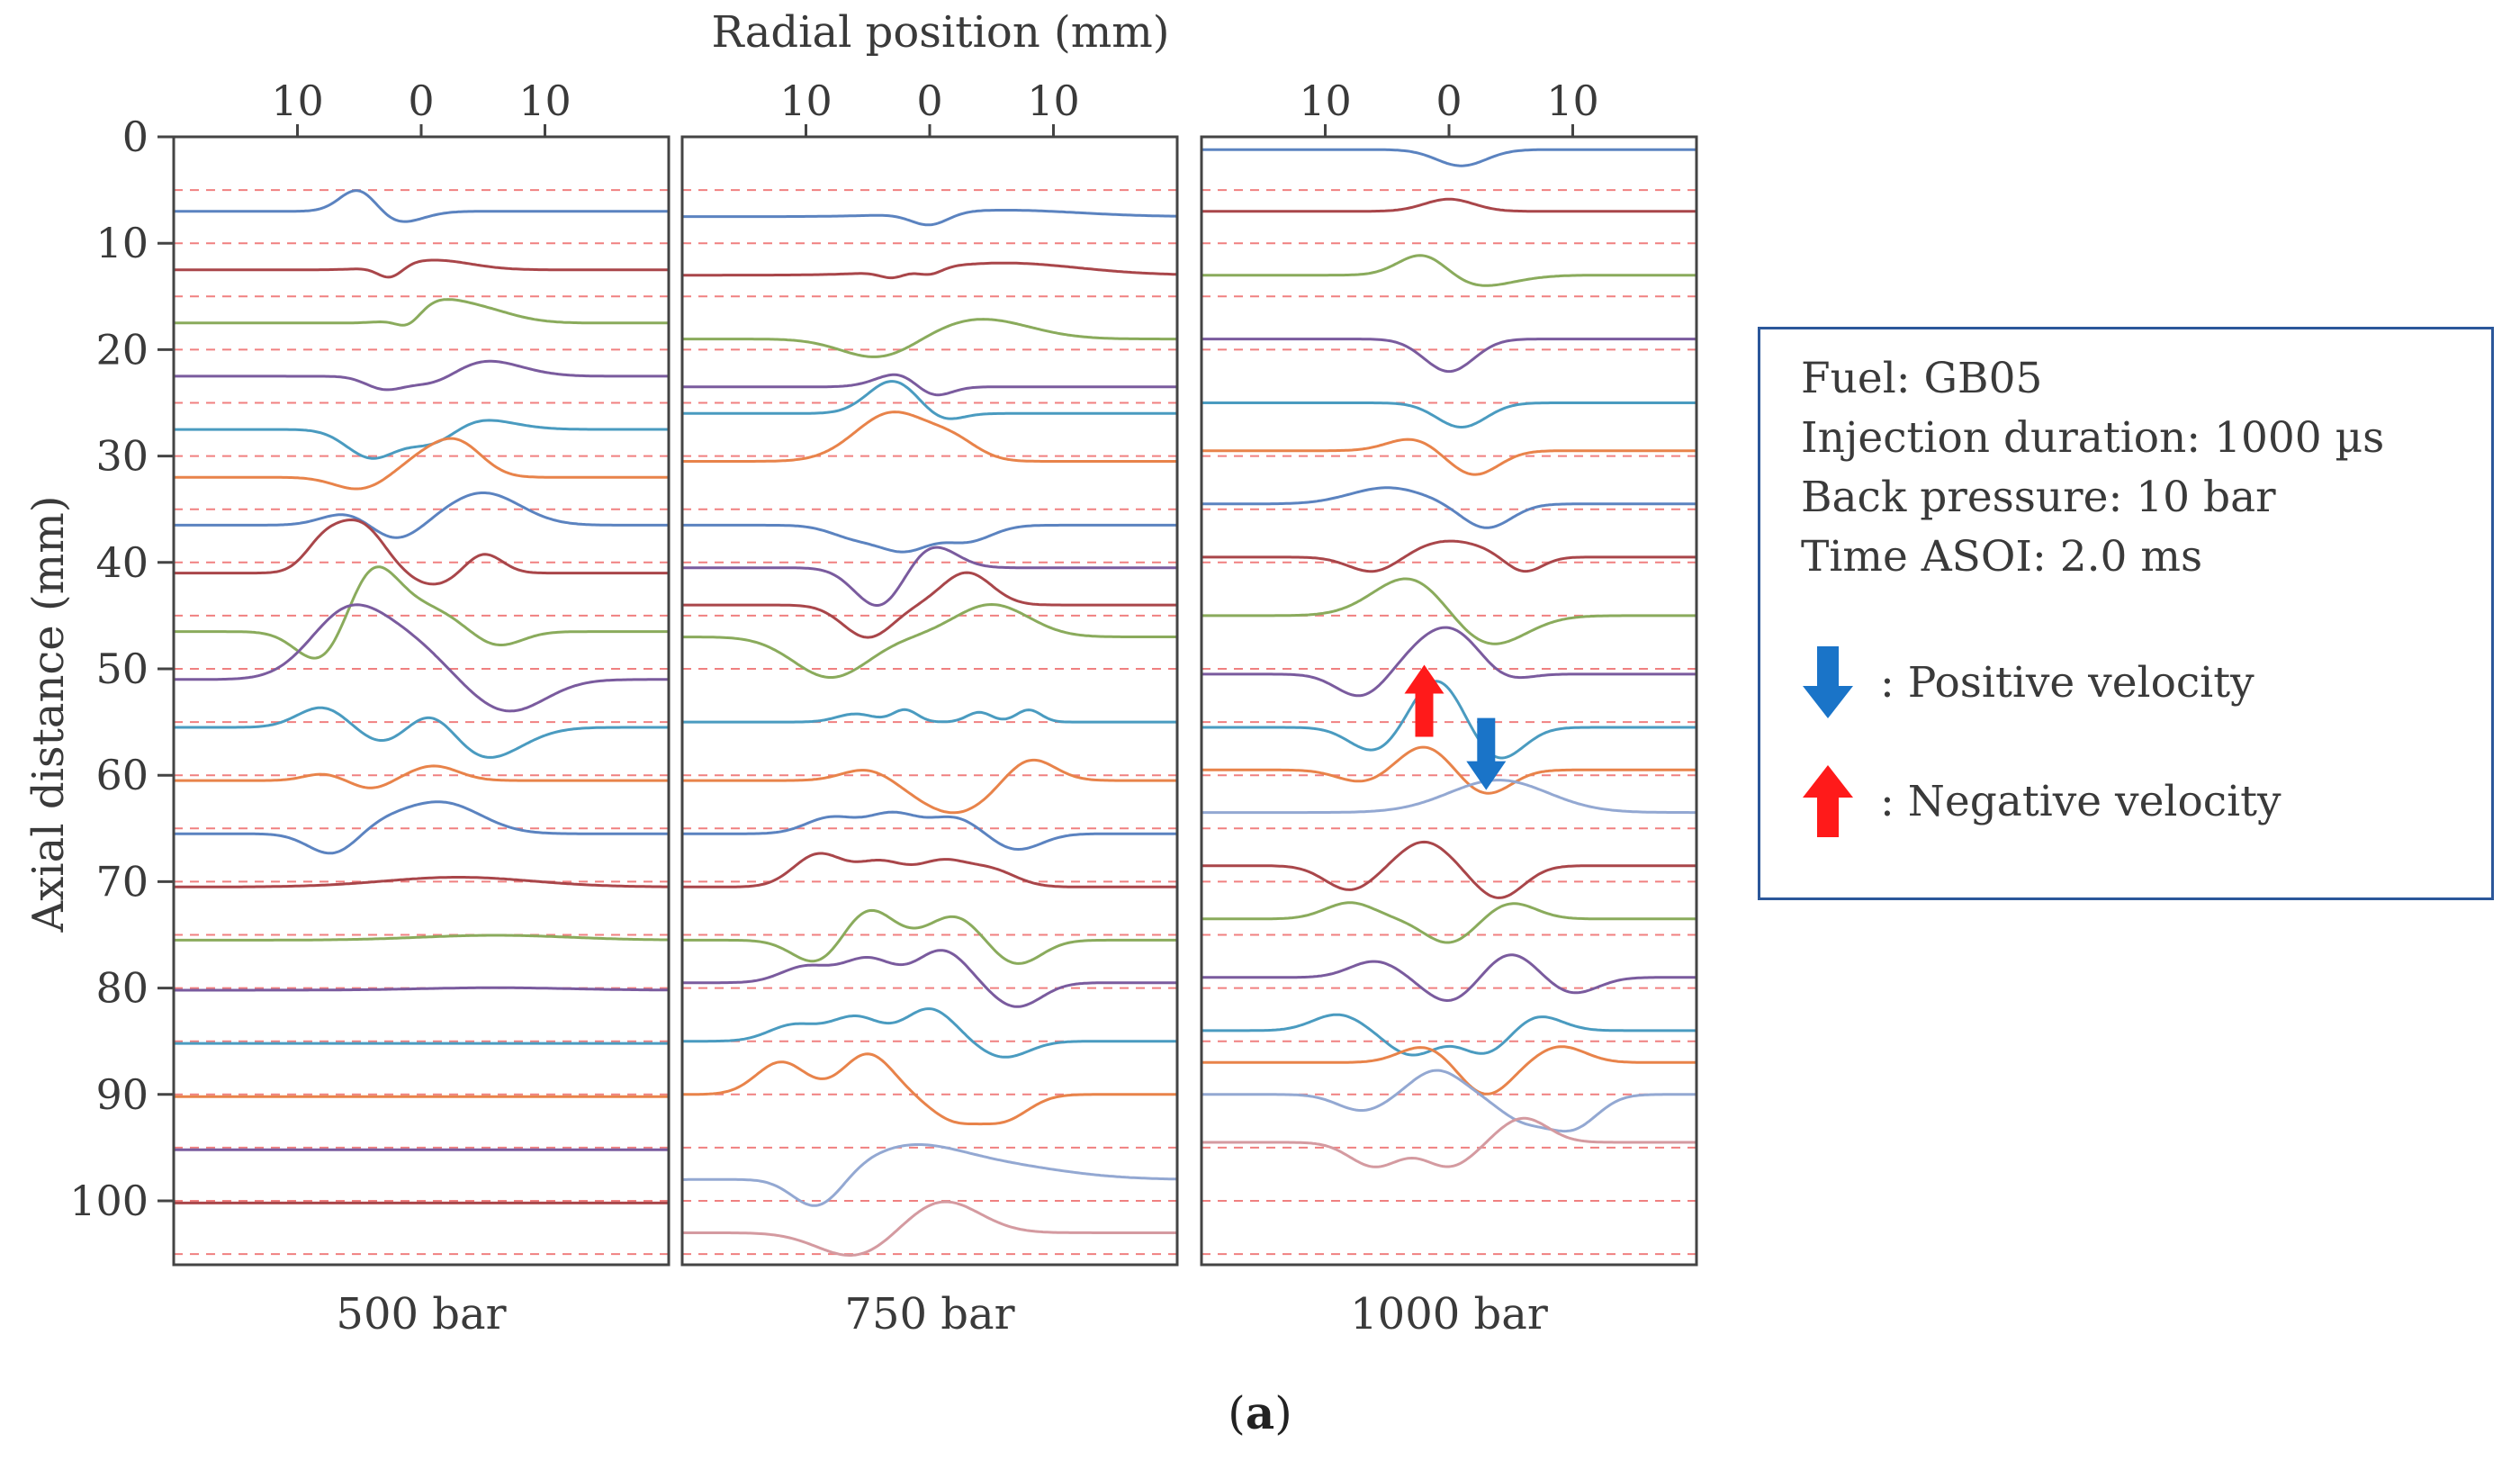 The height and width of the screenshot is (1461, 2520). What do you see at coordinates (135, 137) in the screenshot?
I see `y-tick-label: 0` at bounding box center [135, 137].